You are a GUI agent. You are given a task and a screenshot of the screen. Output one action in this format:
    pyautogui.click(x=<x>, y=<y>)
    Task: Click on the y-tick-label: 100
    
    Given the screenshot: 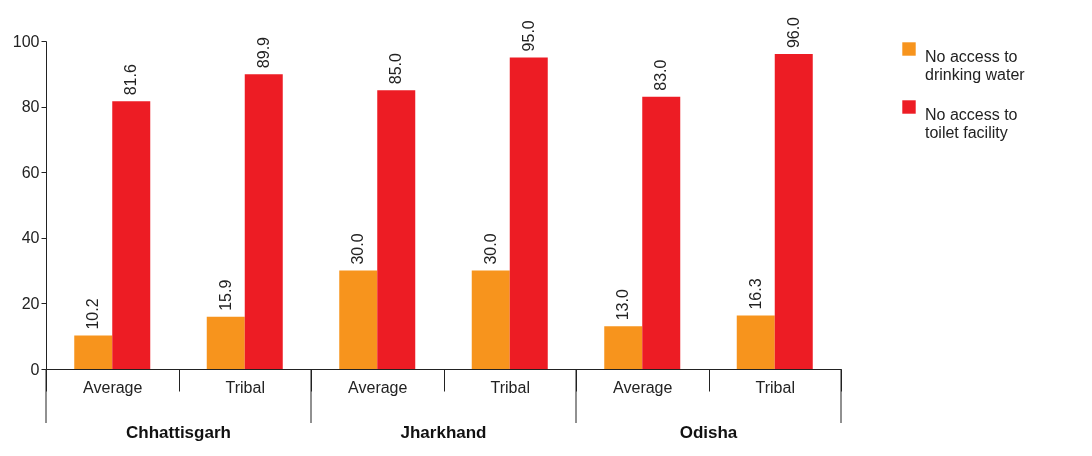 What is the action you would take?
    pyautogui.click(x=26, y=41)
    